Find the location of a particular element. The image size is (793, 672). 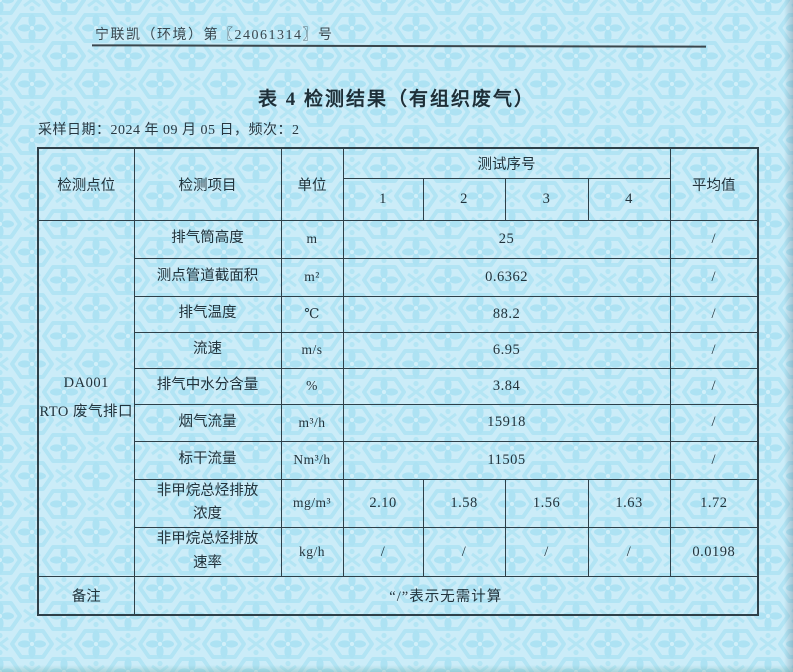

value-cell: 88.2 is located at coordinates (506, 314).